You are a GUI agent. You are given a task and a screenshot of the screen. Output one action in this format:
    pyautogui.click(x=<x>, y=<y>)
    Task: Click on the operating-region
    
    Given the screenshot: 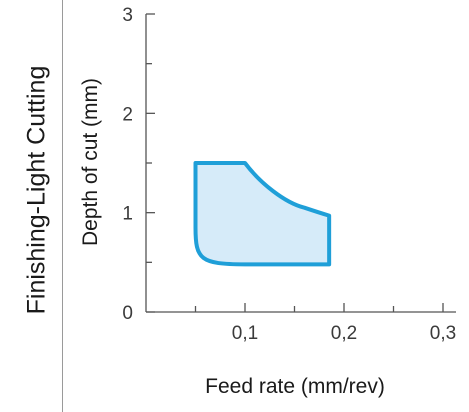 What is the action you would take?
    pyautogui.click(x=262, y=214)
    